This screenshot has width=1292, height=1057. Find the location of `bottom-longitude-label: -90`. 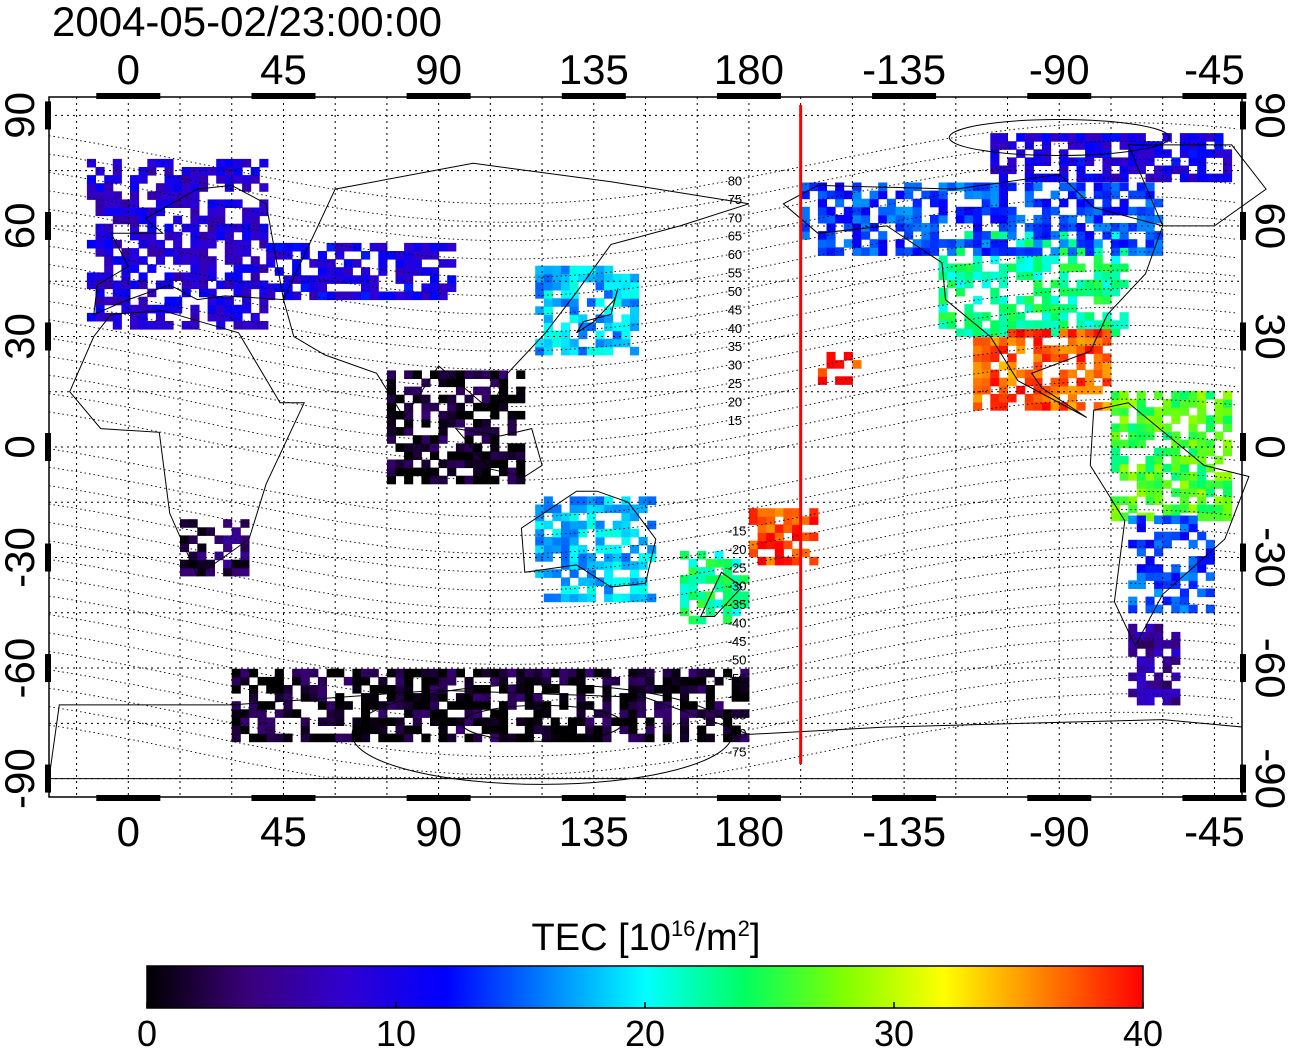

bottom-longitude-label: -90 is located at coordinates (1059, 831).